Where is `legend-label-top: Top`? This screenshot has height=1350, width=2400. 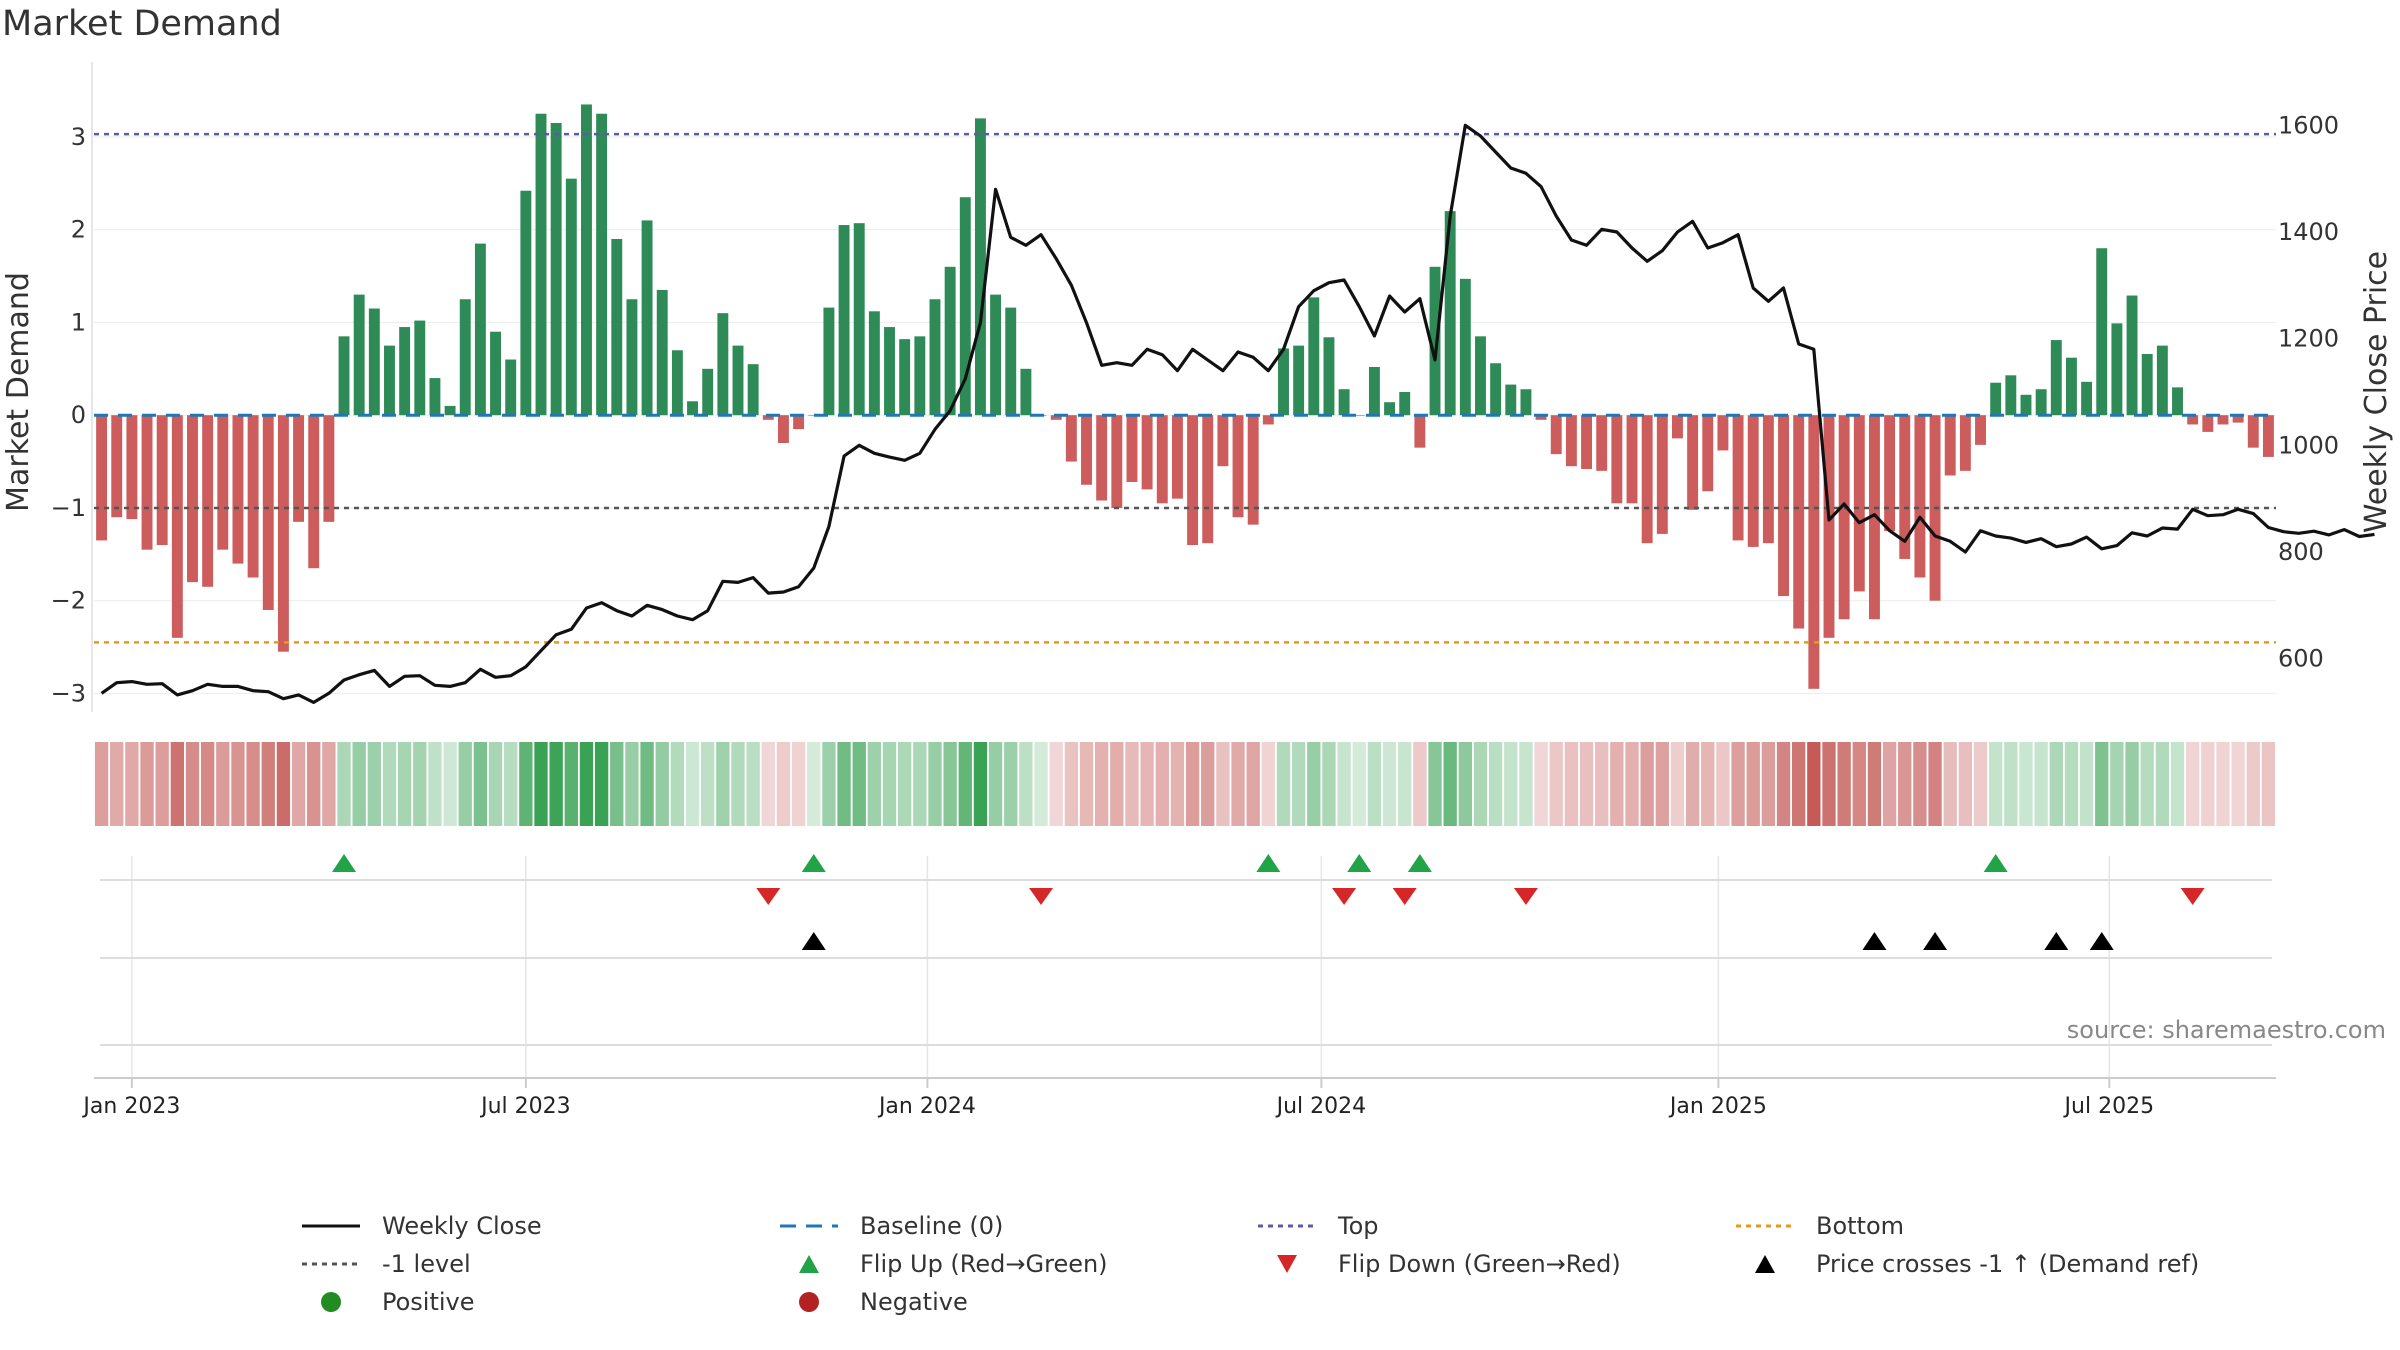 legend-label-top: Top is located at coordinates (1358, 1226).